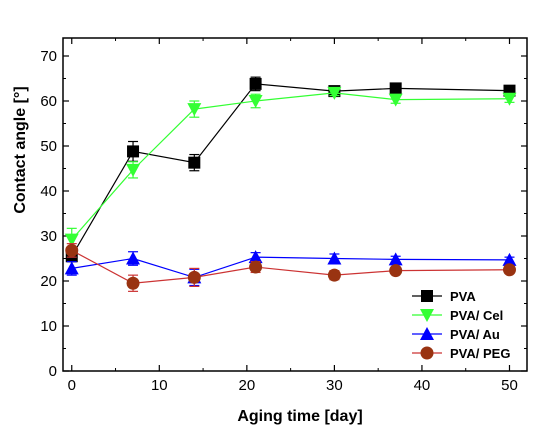  Describe the element at coordinates (475, 334) in the screenshot. I see `legend-label: PVA/ Au` at that location.